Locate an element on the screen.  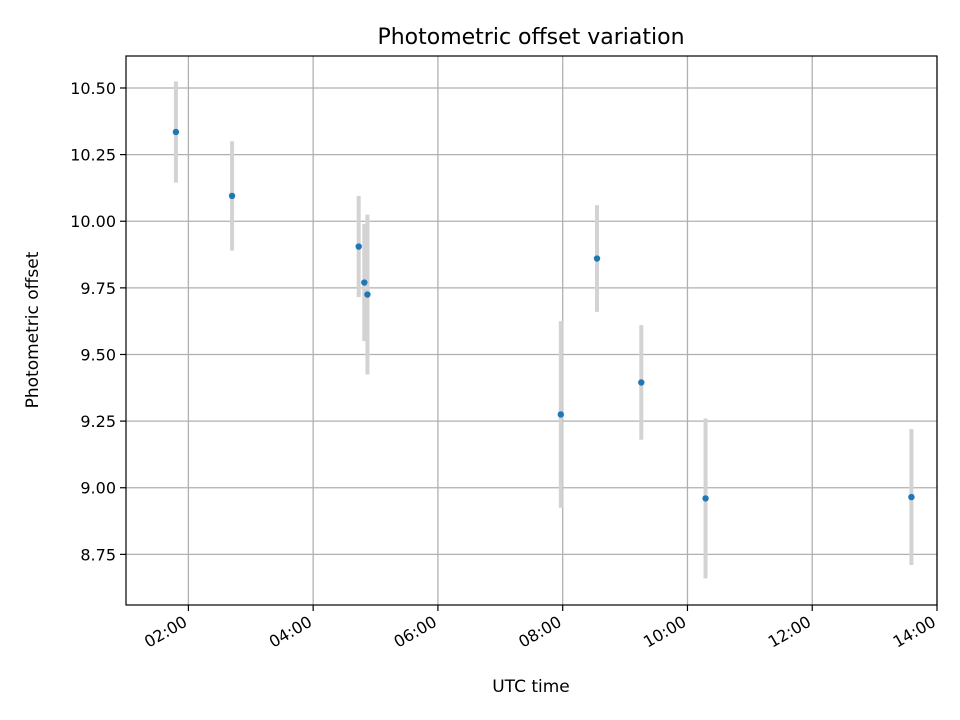
y-tick-label: 10.50 is located at coordinates (93, 88).